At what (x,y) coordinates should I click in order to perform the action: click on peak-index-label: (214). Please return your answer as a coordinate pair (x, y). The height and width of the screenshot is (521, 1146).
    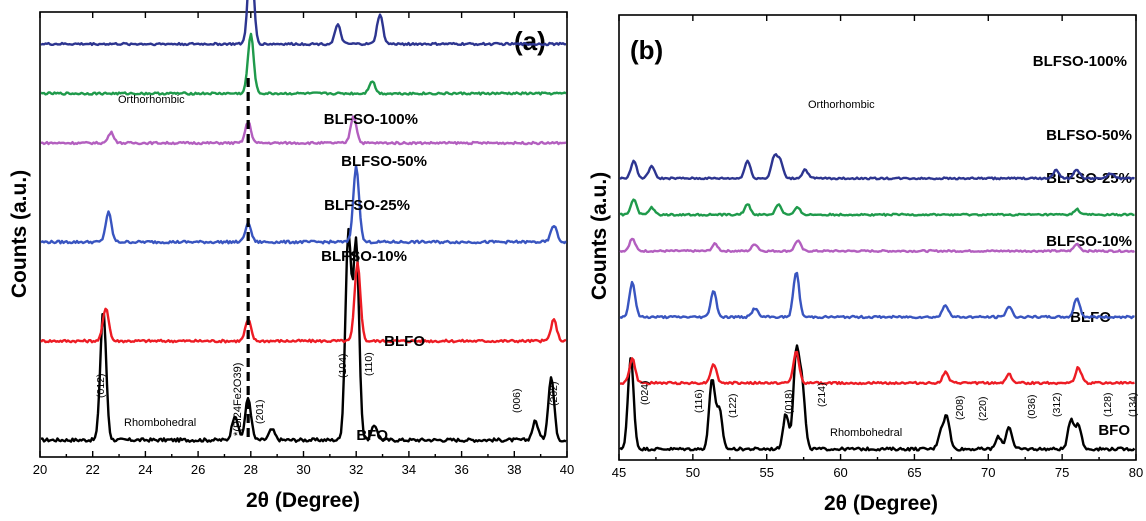
    Looking at the image, I should click on (822, 394).